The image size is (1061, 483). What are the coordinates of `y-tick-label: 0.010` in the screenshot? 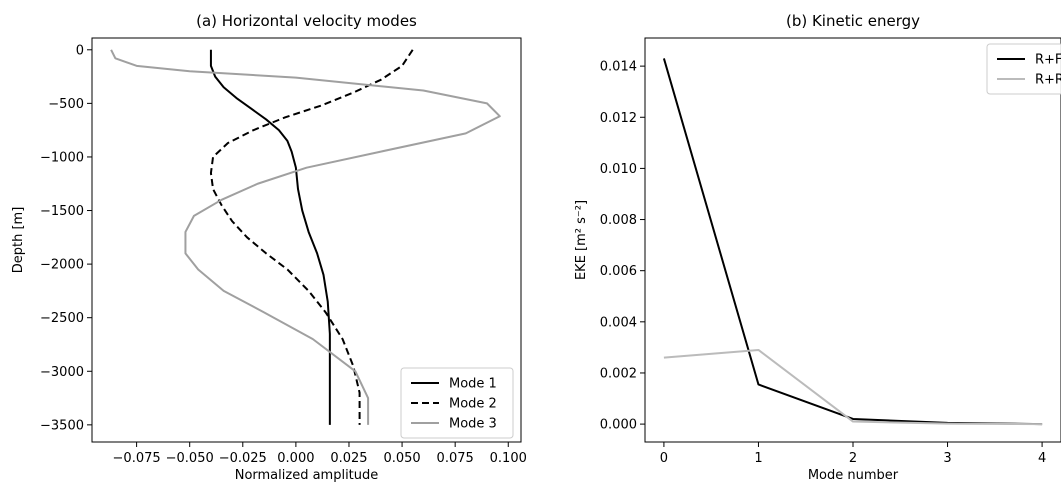 It's located at (618, 169).